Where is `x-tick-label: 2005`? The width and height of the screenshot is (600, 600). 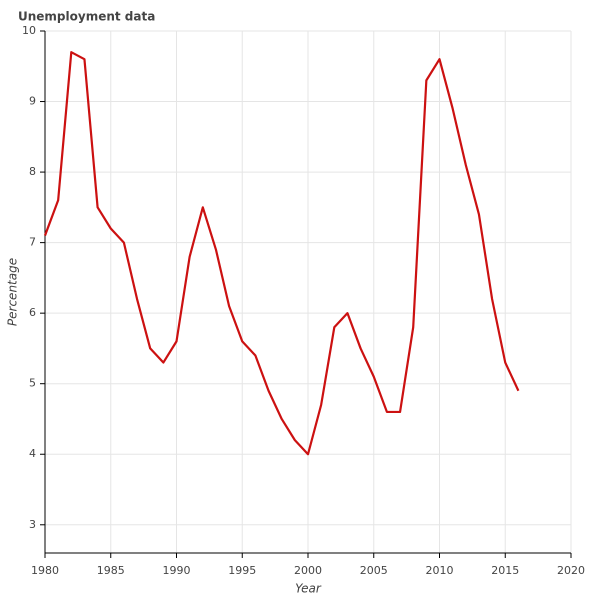
x-tick-label: 2005 is located at coordinates (374, 570).